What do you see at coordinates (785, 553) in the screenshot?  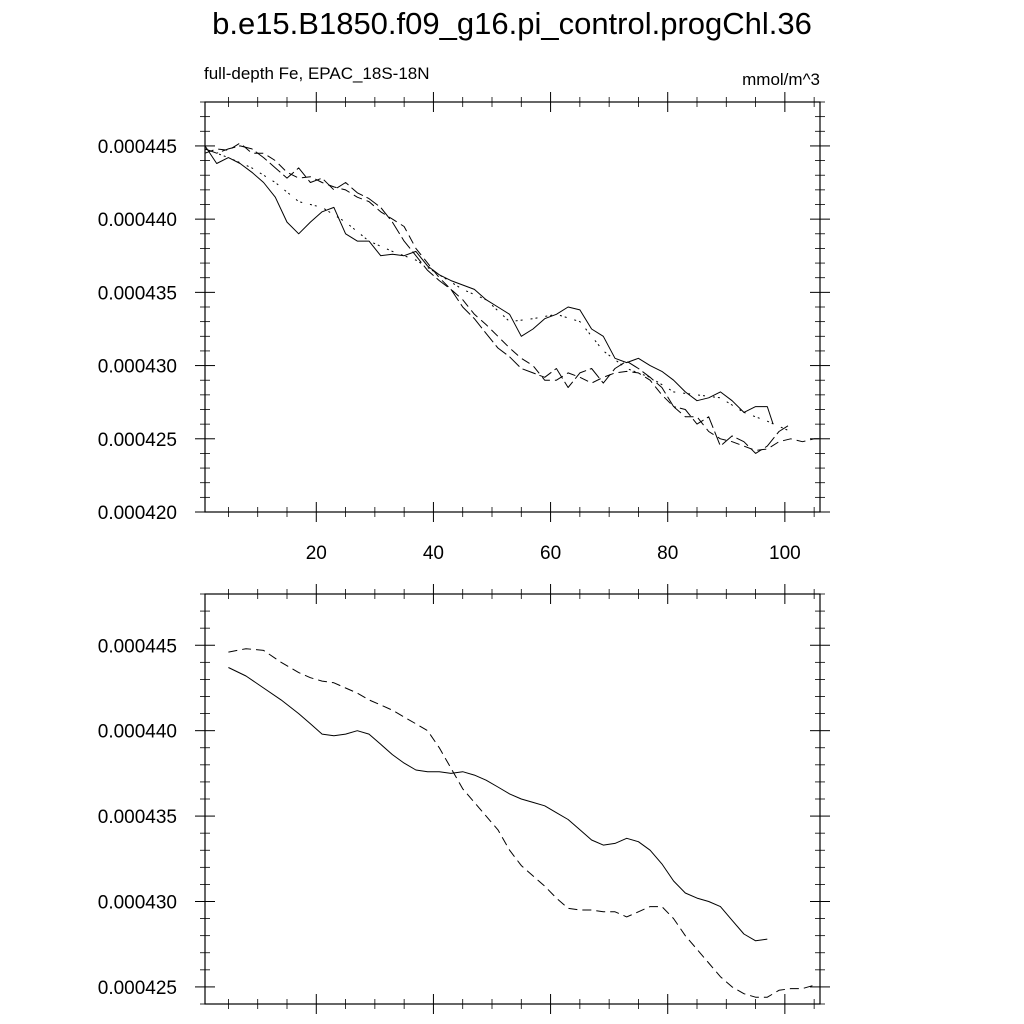 I see `x-tick-label: 100` at bounding box center [785, 553].